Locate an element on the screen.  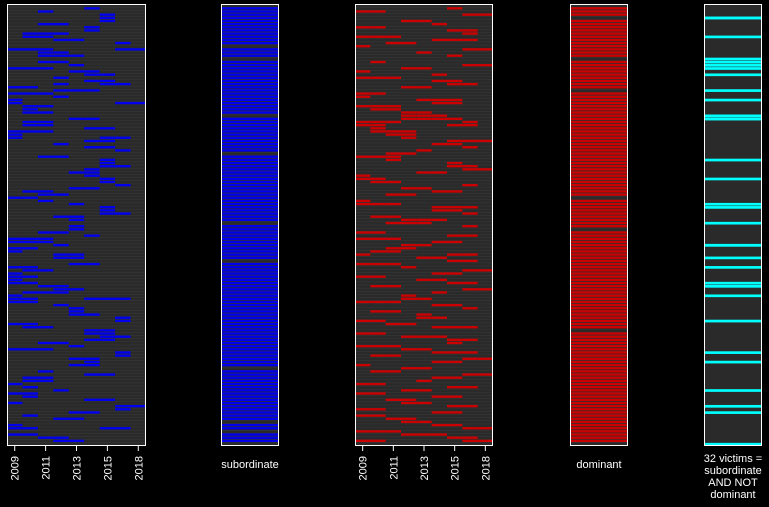
x-tick-label: 2015 is located at coordinates (456, 468).